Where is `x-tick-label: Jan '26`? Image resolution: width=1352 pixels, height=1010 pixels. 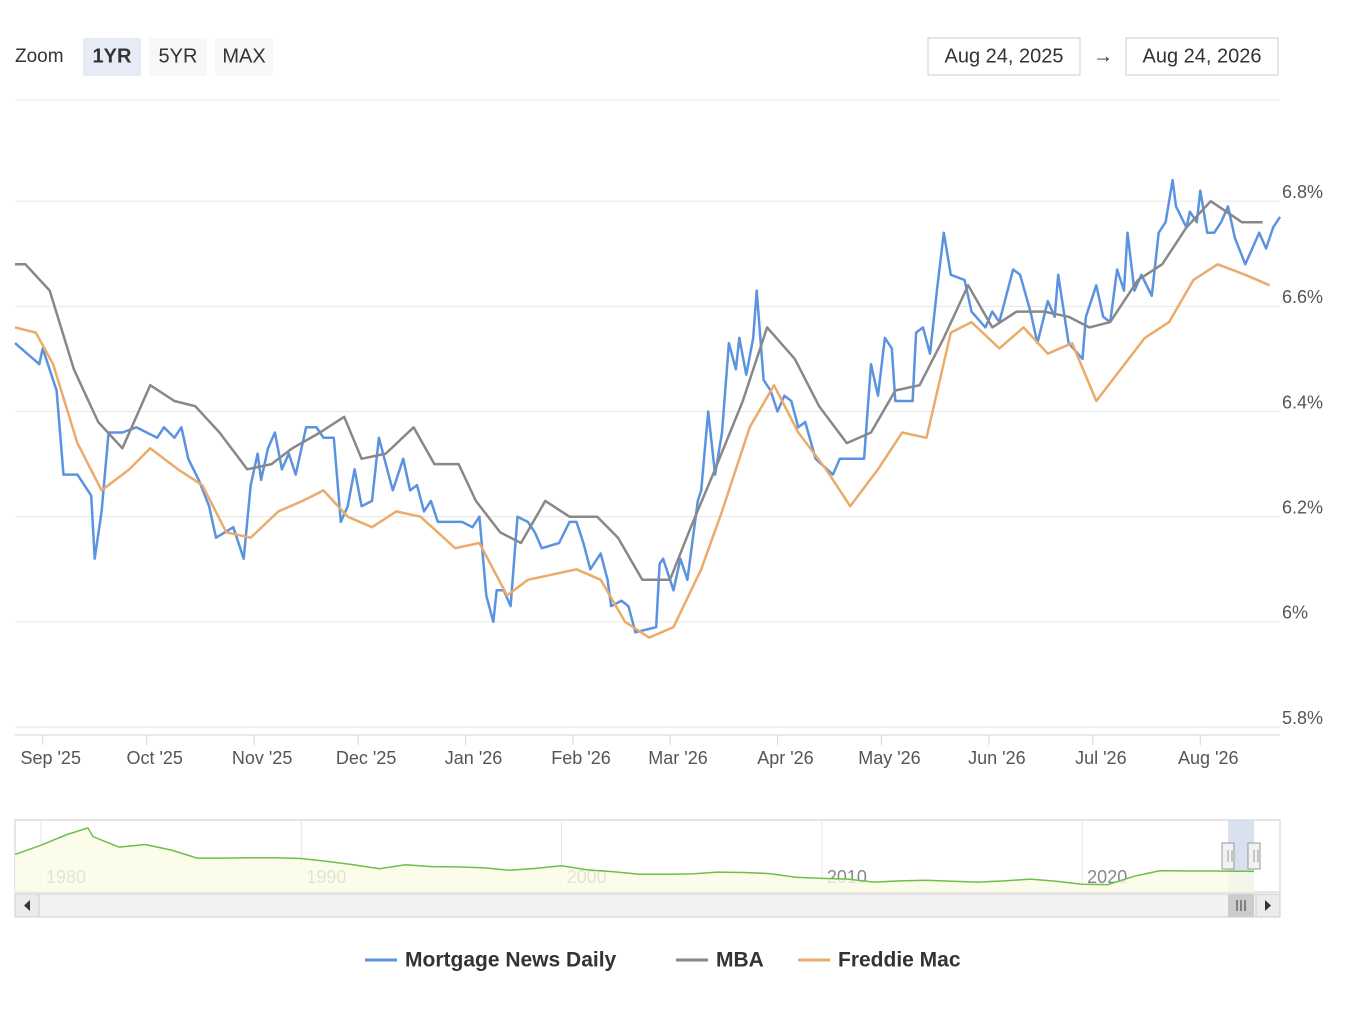 x-tick-label: Jan '26 is located at coordinates (473, 758).